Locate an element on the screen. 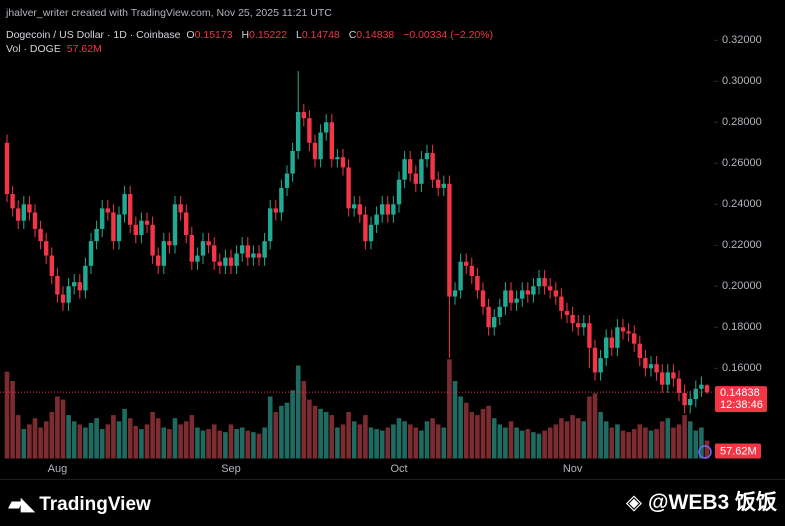 This screenshot has width=785, height=526. price-tag is located at coordinates (741, 399).